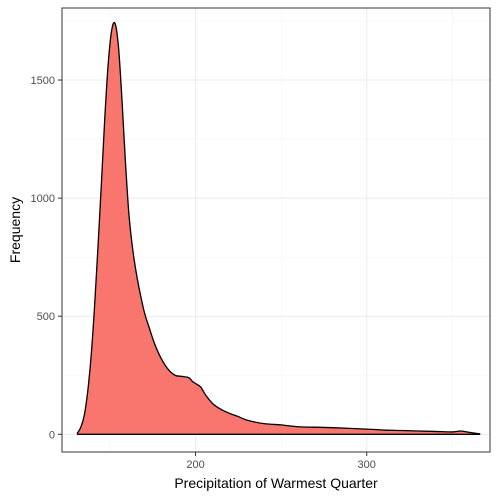 This screenshot has height=500, width=500. I want to click on y-tick-label: 1000, so click(43, 199).